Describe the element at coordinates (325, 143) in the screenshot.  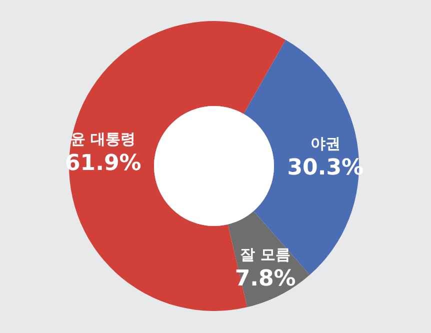
I see `slice-label: 야권` at that location.